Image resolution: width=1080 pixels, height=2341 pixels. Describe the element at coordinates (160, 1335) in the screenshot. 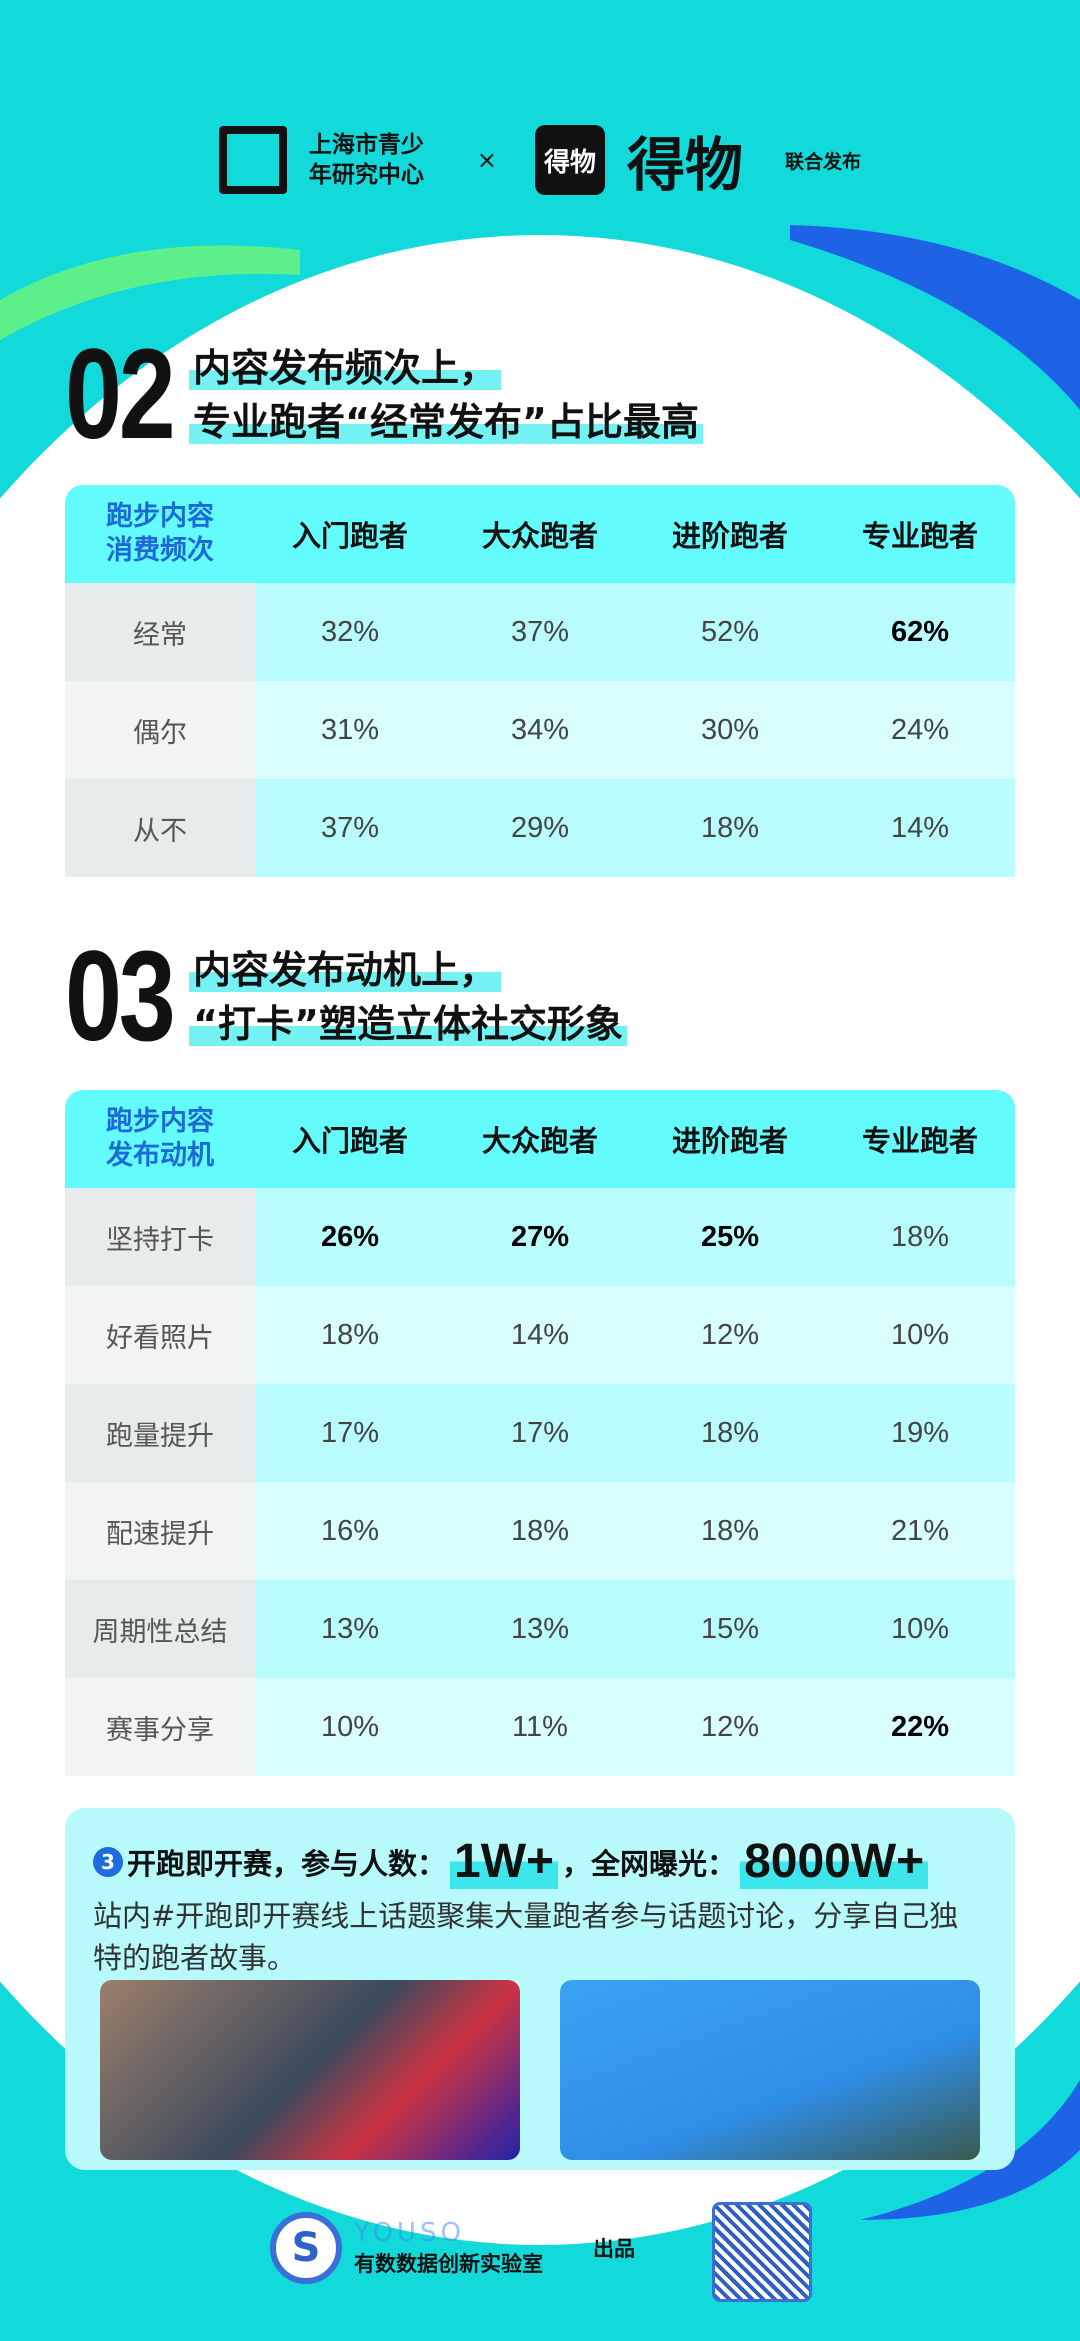

I see `row-label: 好看照片` at that location.